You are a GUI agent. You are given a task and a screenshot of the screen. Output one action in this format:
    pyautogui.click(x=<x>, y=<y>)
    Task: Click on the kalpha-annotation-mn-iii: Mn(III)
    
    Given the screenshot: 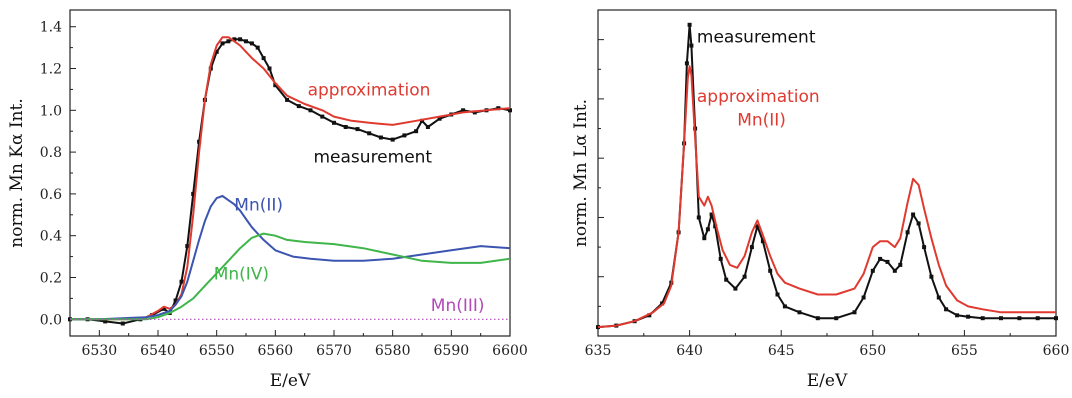 What is the action you would take?
    pyautogui.click(x=458, y=306)
    